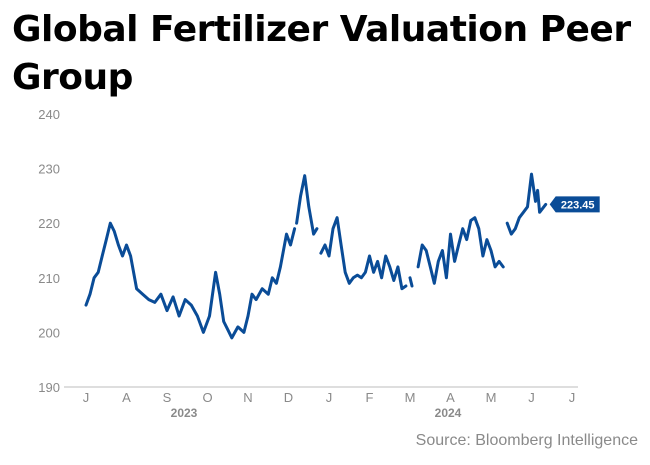 The height and width of the screenshot is (465, 650). What do you see at coordinates (184, 413) in the screenshot?
I see `x-year-label: 2023` at bounding box center [184, 413].